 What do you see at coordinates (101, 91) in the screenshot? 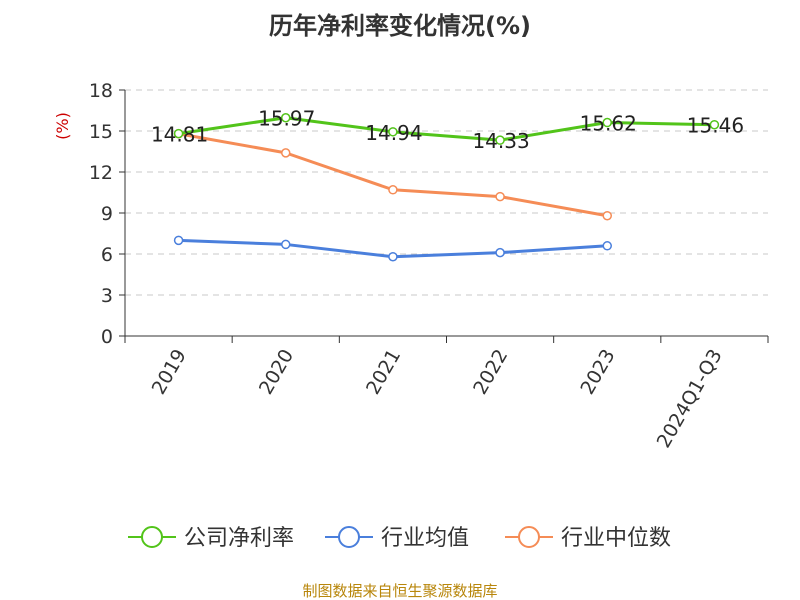
I see `y-tick-label: 18` at bounding box center [101, 91].